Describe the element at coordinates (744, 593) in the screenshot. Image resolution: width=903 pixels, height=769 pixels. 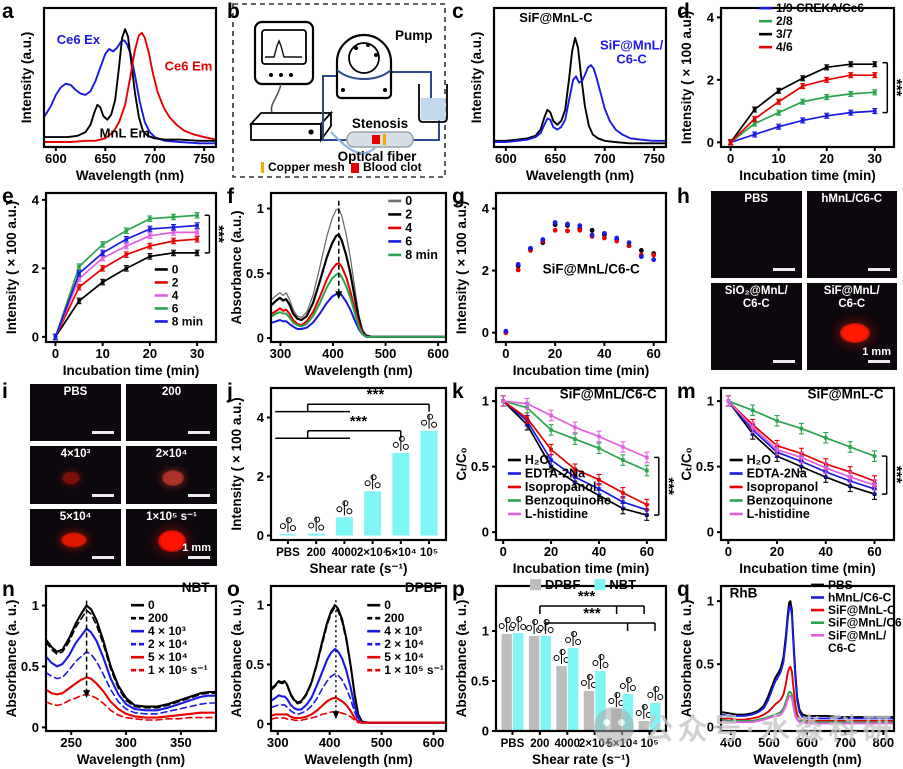
I see `chart-annotation: RhB` at that location.